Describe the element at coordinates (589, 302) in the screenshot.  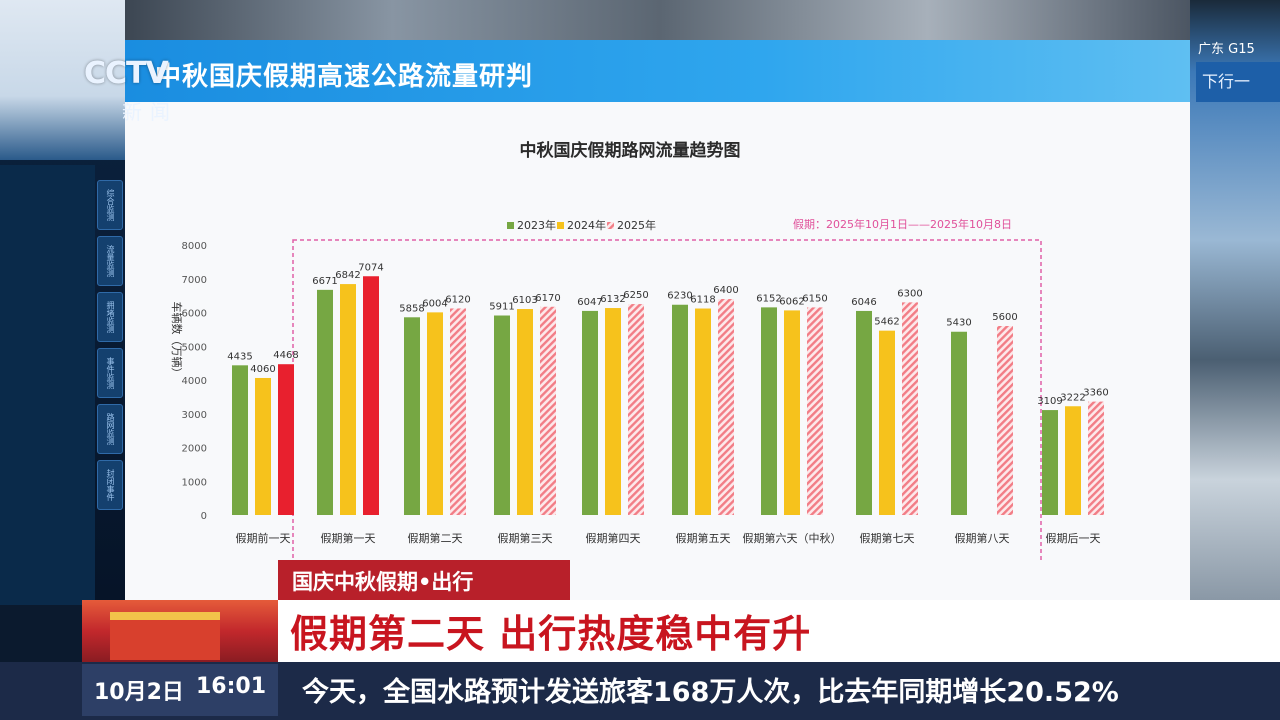
I see `data-label: 6047` at that location.